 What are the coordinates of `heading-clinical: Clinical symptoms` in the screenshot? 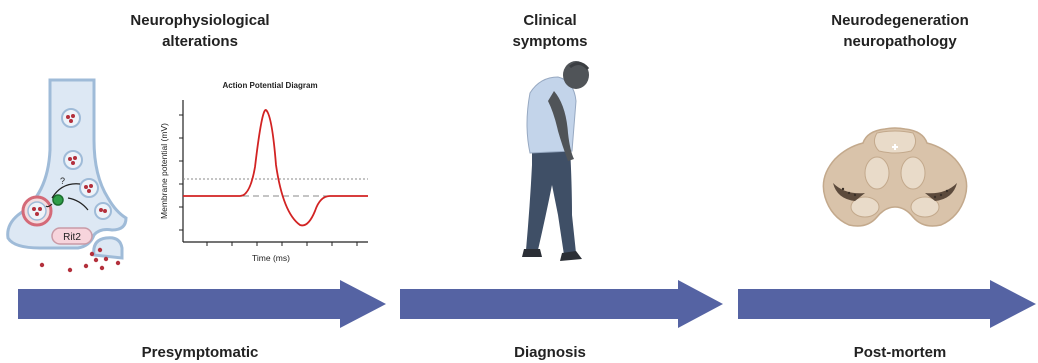 It's located at (550, 31).